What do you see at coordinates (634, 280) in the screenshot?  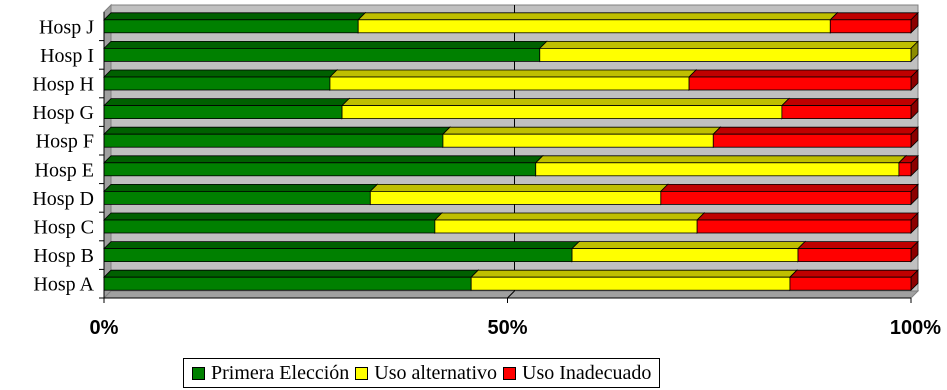 I see `bar-hosp-a-uso-alternativo` at bounding box center [634, 280].